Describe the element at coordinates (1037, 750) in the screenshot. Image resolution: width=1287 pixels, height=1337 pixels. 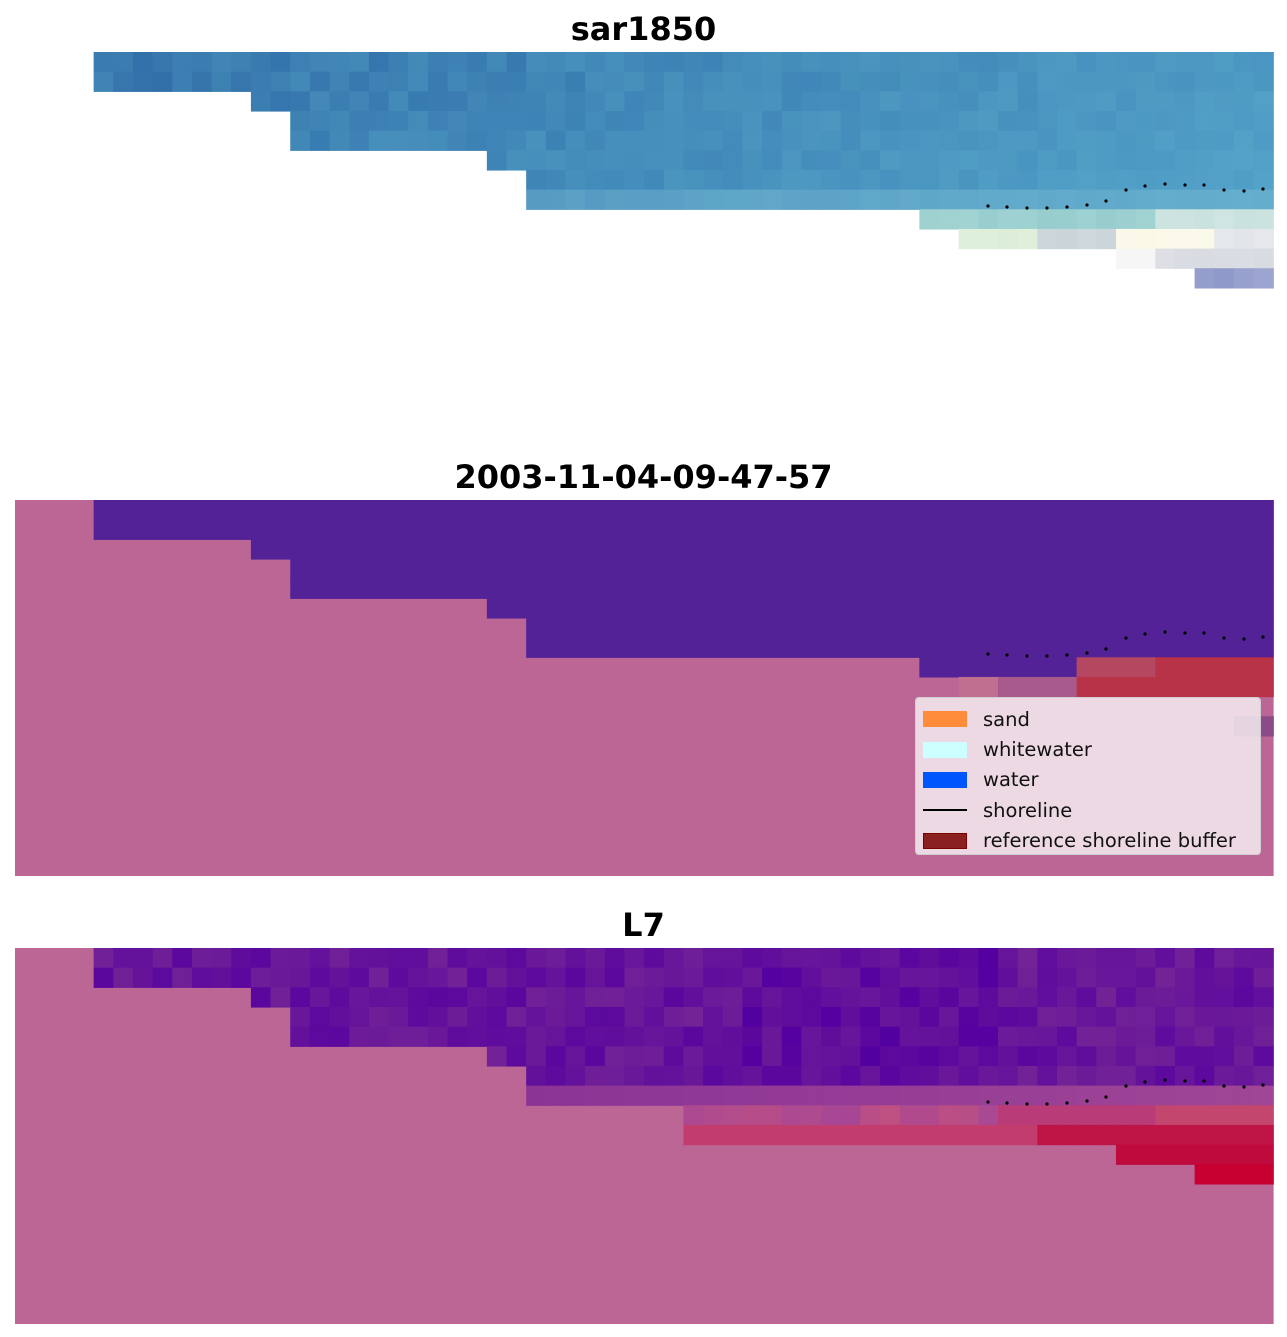
I see `legend-label: whitewater` at that location.